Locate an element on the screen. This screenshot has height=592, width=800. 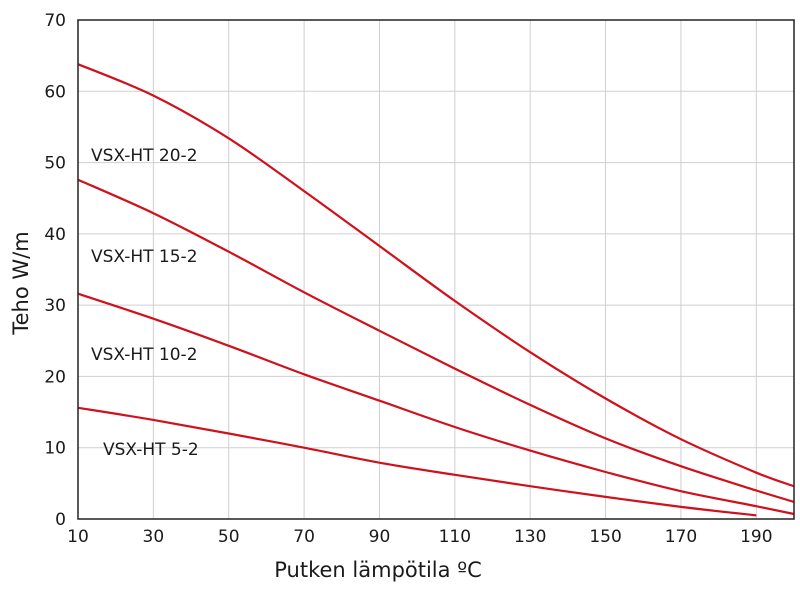
y-tick-label: 0 is located at coordinates (60, 520).